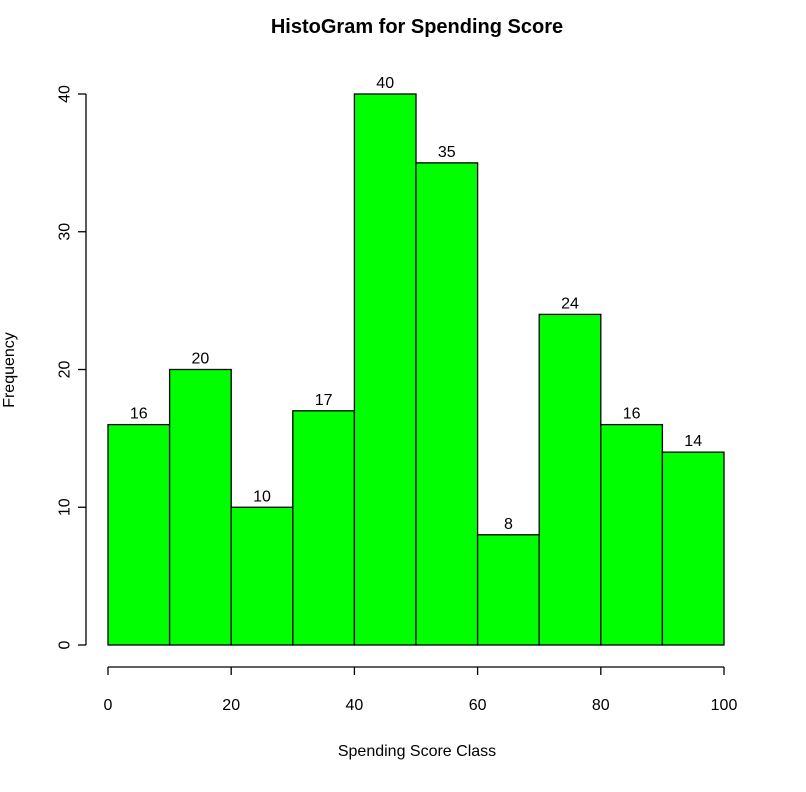 The image size is (806, 792). I want to click on y-tick-label-0: 0, so click(65, 644).